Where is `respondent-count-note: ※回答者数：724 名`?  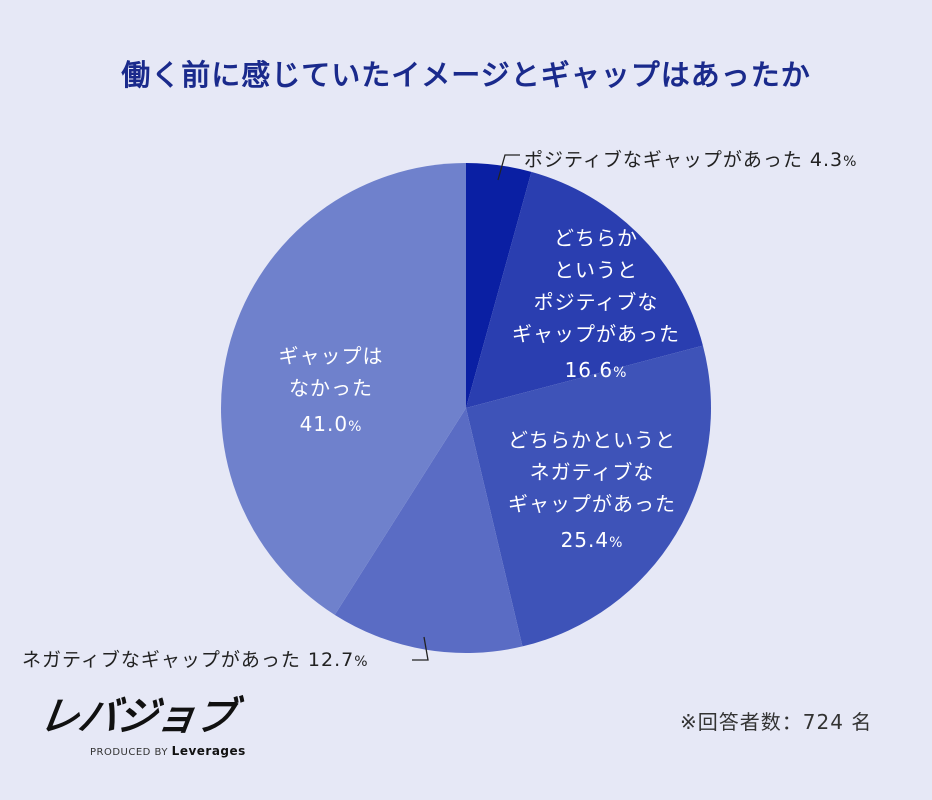
respondent-count-note: ※回答者数：724 名 is located at coordinates (776, 722).